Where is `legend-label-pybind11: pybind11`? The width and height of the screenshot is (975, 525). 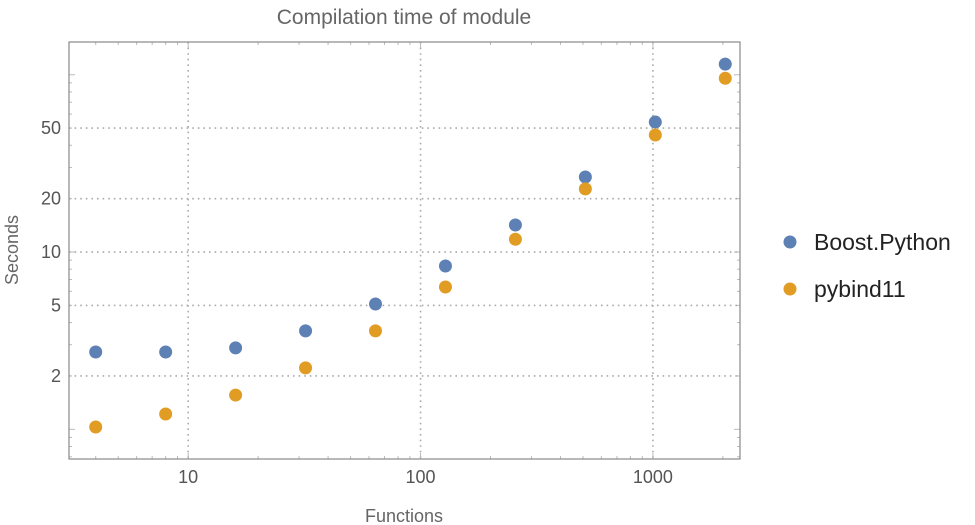
legend-label-pybind11: pybind11 is located at coordinates (860, 289).